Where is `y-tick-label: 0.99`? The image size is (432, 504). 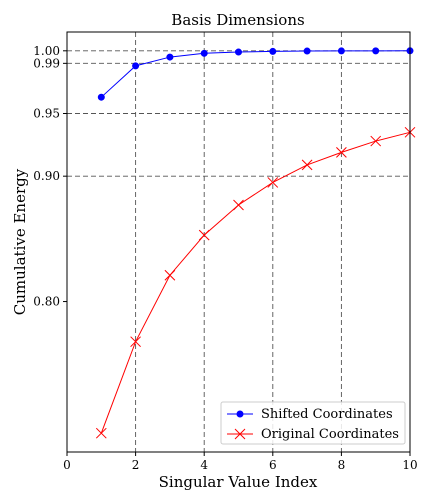
y-tick-label: 0.99 is located at coordinates (46, 63).